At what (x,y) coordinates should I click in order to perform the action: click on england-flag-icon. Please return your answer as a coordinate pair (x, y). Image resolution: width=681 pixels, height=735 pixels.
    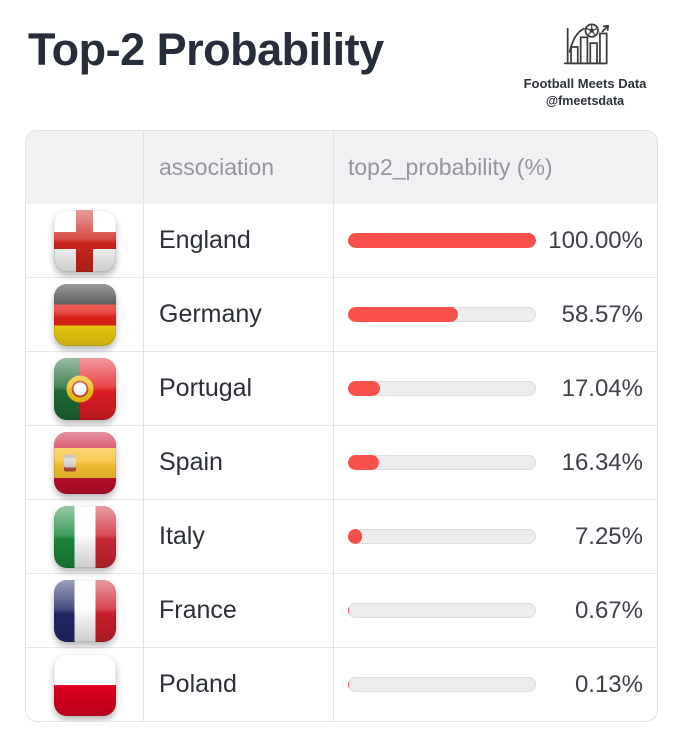
    Looking at the image, I should click on (84, 240).